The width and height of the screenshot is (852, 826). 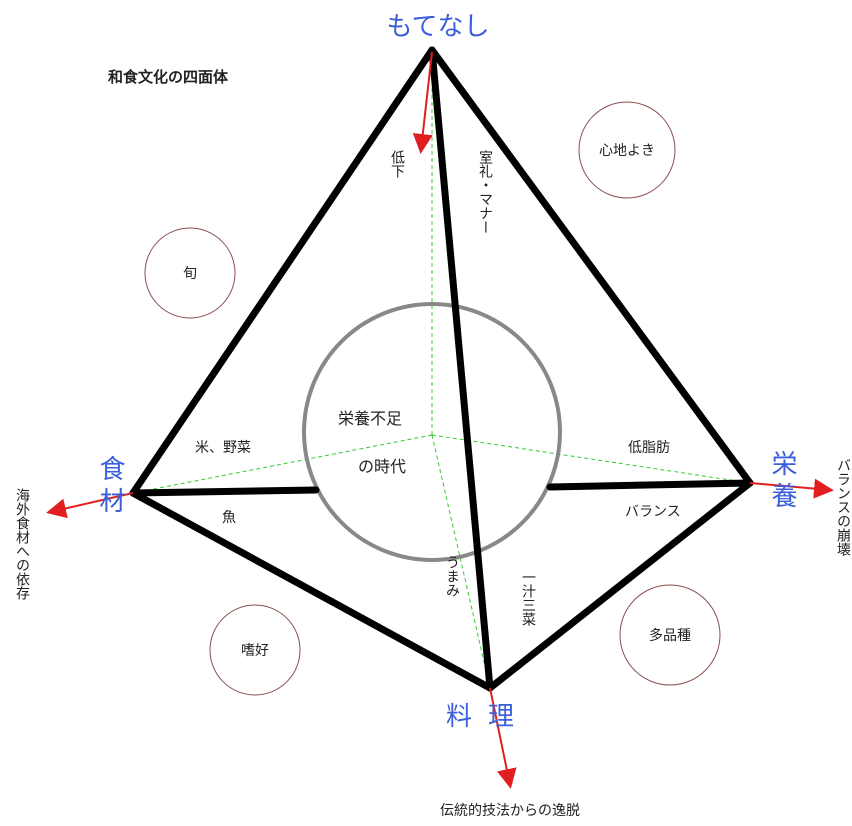 I want to click on center-circle, so click(x=432, y=432).